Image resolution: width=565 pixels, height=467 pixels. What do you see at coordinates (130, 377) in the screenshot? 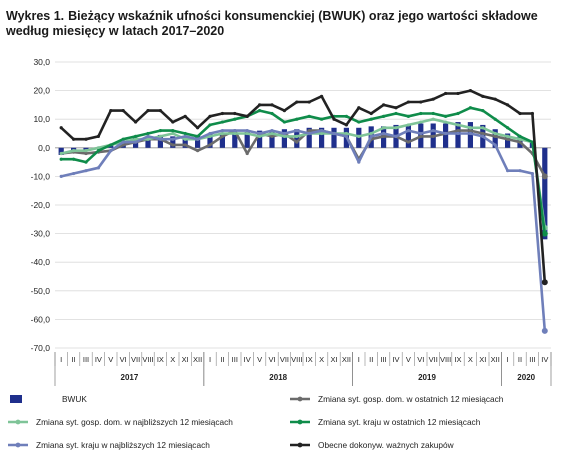
I see `year-label: 2017` at bounding box center [130, 377].